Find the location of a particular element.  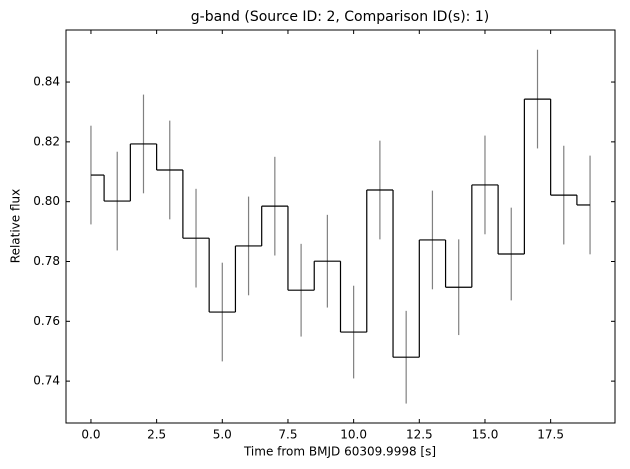

x-axis-label: Time from BMJD 60309.9998 [s] is located at coordinates (339, 452).